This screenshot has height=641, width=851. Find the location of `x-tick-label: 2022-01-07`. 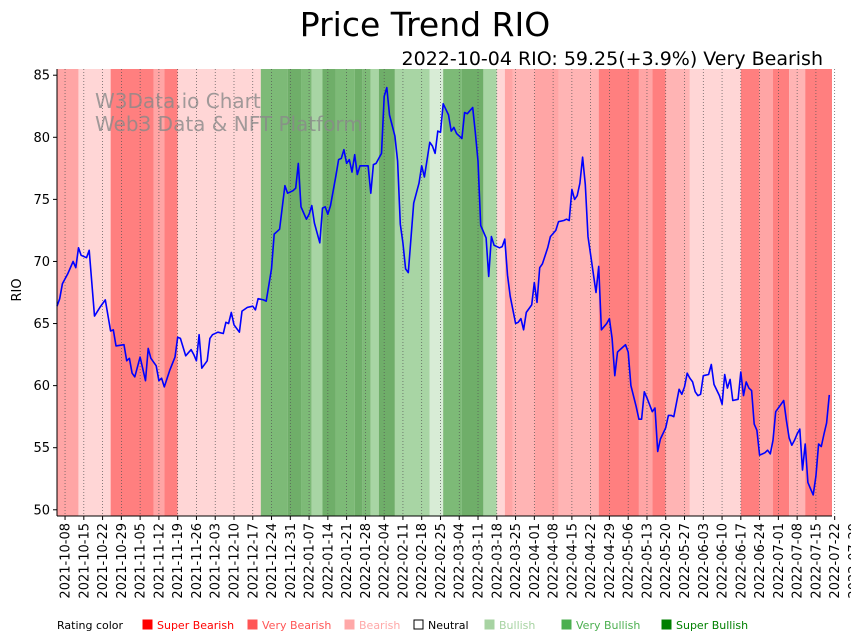

x-tick-label: 2022-01-07 is located at coordinates (310, 561).